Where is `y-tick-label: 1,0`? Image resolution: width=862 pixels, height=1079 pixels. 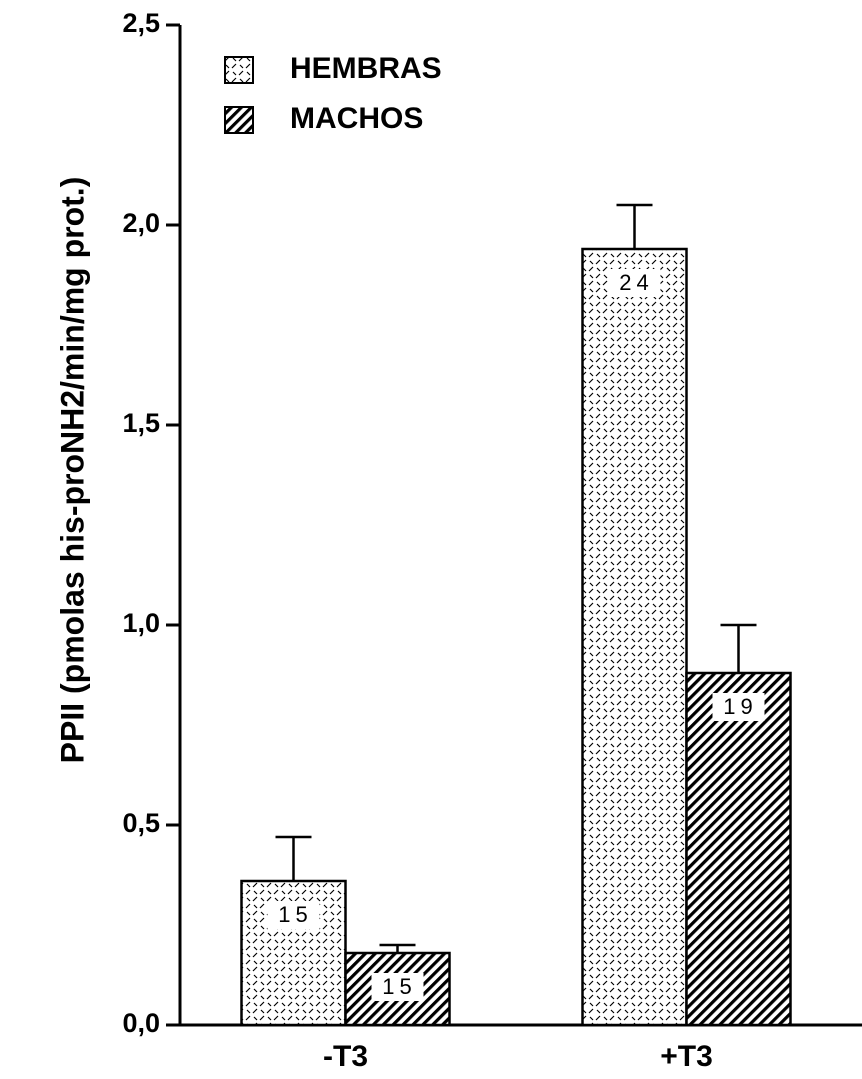 y-tick-label: 1,0 is located at coordinates (141, 623).